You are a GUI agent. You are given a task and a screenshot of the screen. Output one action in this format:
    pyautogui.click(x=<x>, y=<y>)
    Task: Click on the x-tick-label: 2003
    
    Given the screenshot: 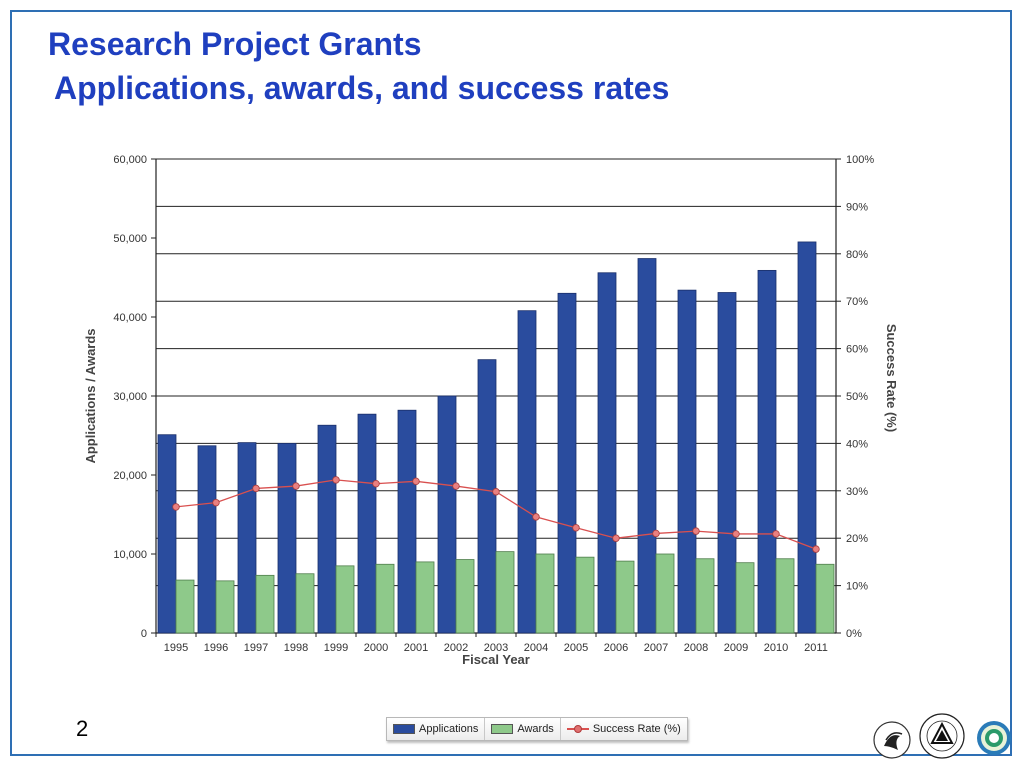 What is the action you would take?
    pyautogui.click(x=496, y=648)
    